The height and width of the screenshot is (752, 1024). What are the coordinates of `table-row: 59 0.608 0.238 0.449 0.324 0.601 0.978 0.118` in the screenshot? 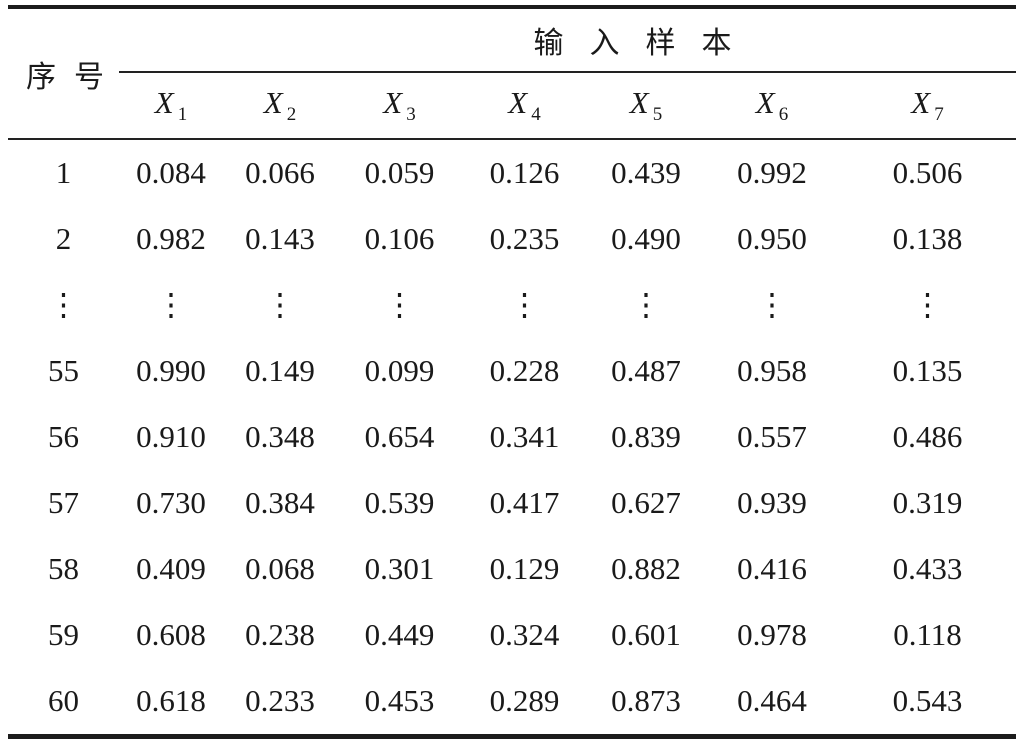 It's located at (512, 635).